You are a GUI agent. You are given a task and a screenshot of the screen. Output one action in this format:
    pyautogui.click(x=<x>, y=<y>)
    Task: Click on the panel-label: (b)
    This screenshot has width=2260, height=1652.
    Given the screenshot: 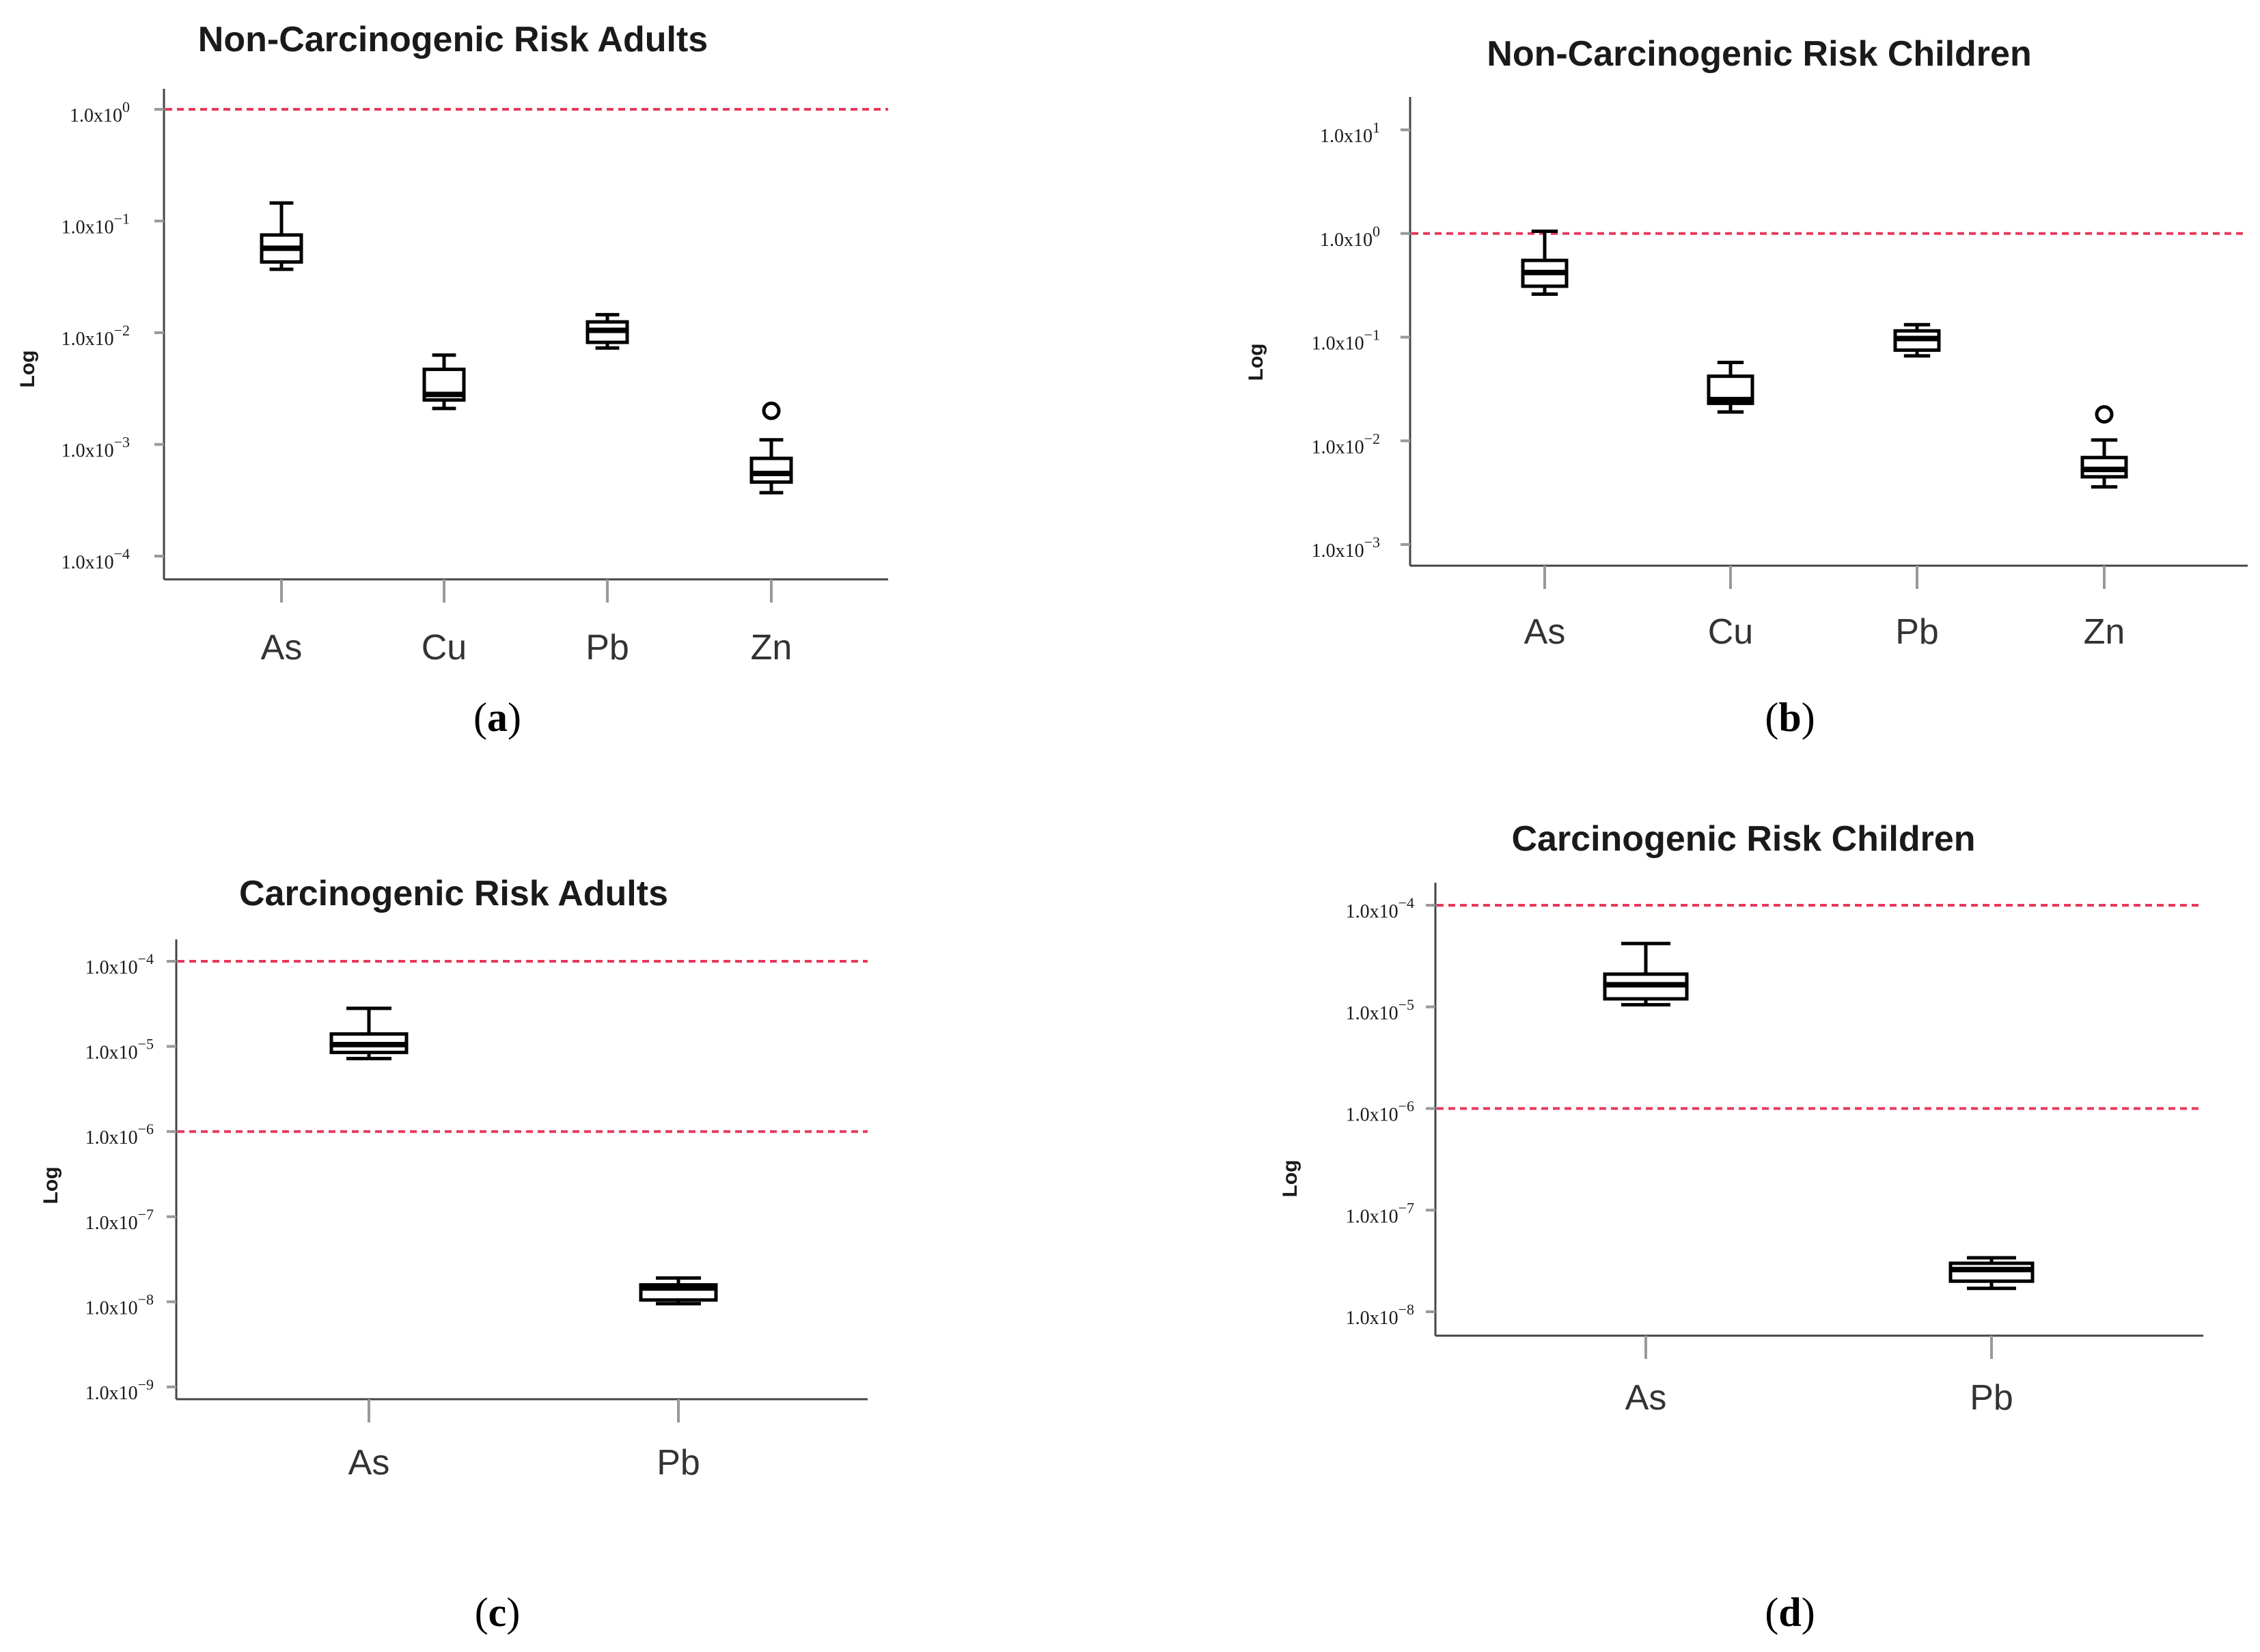 What is the action you would take?
    pyautogui.click(x=1790, y=717)
    